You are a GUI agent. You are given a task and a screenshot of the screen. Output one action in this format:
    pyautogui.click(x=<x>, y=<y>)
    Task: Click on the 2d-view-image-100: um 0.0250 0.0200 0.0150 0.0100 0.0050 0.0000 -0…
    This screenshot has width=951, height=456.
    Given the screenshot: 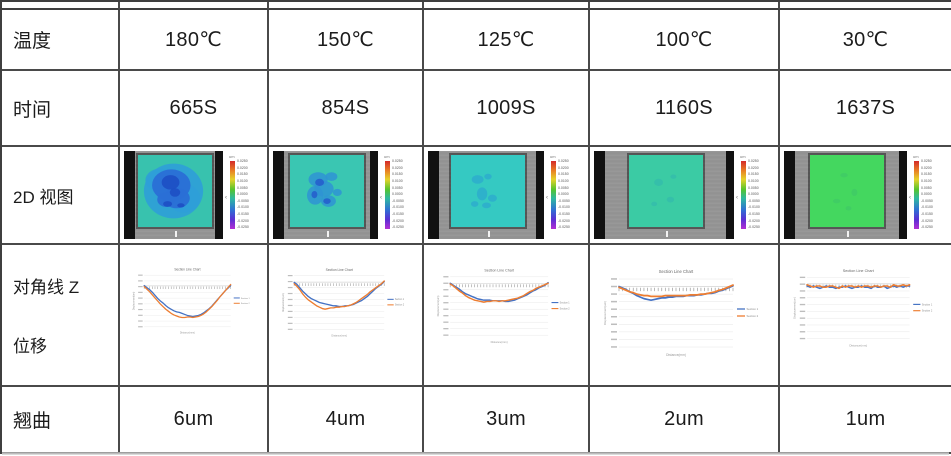 What is the action you would take?
    pyautogui.click(x=685, y=196)
    